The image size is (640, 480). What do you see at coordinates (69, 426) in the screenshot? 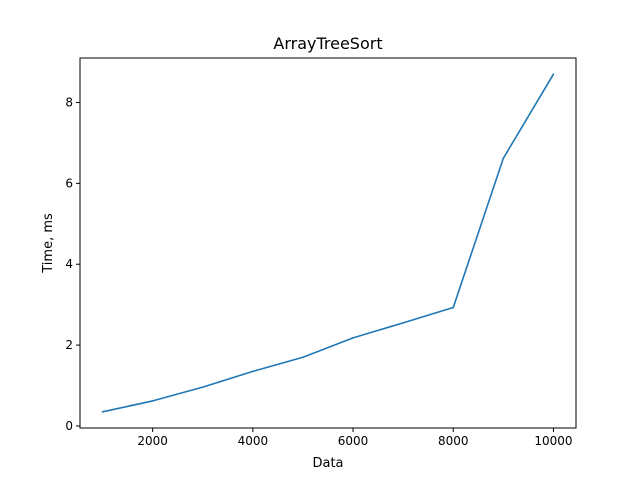
I see `y-tick-label: 0` at bounding box center [69, 426].